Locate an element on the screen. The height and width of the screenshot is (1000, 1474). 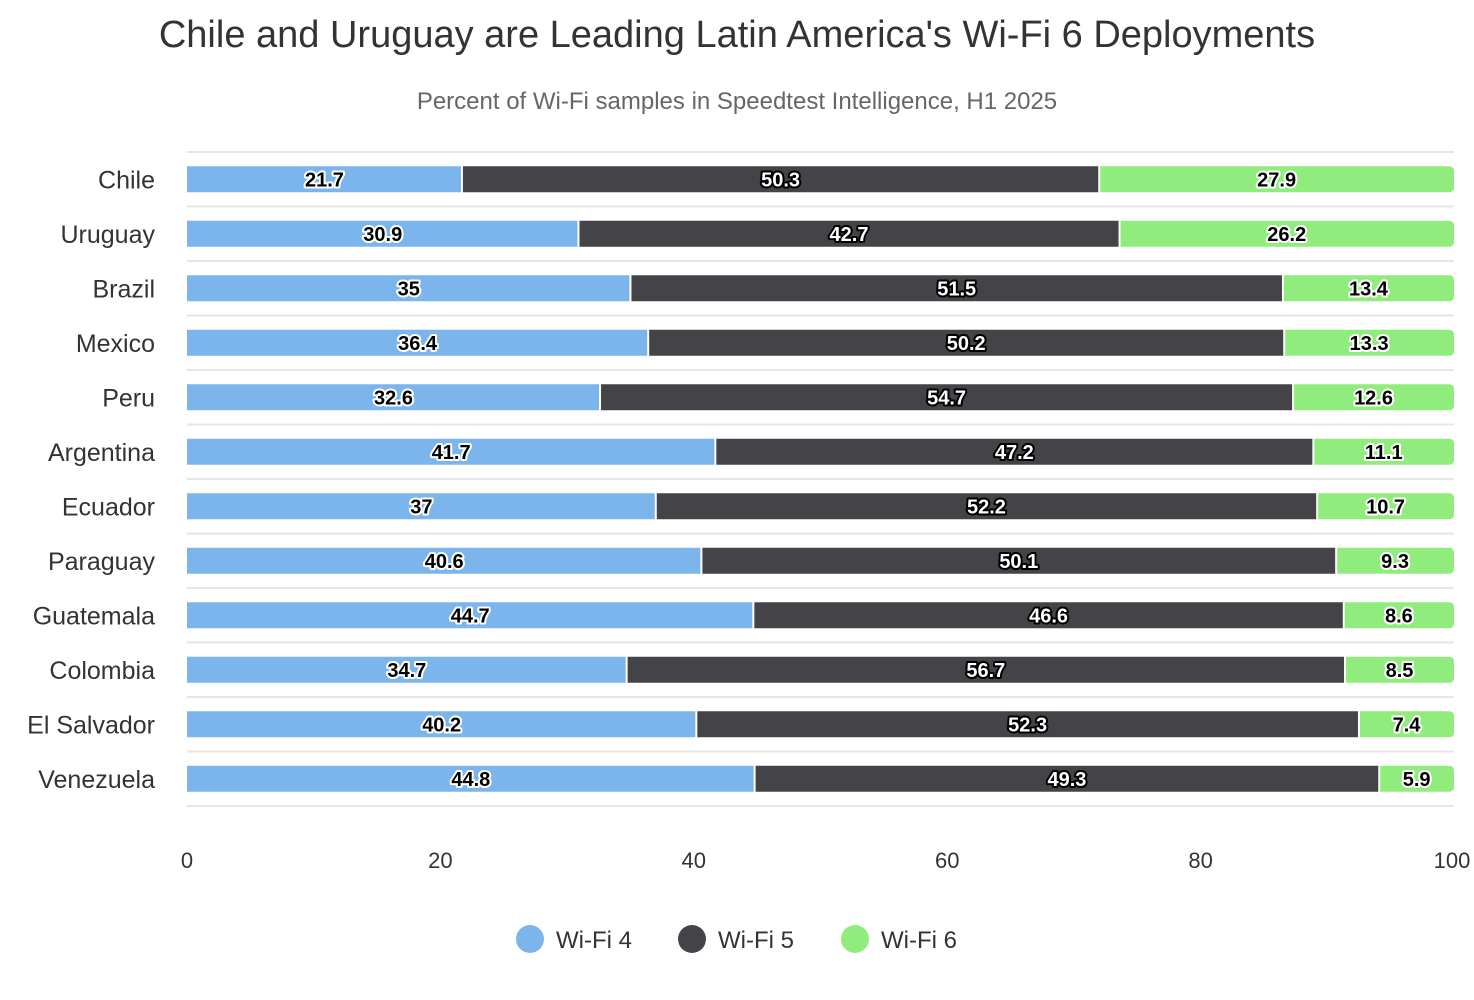
category-label: Peru is located at coordinates (128, 398).